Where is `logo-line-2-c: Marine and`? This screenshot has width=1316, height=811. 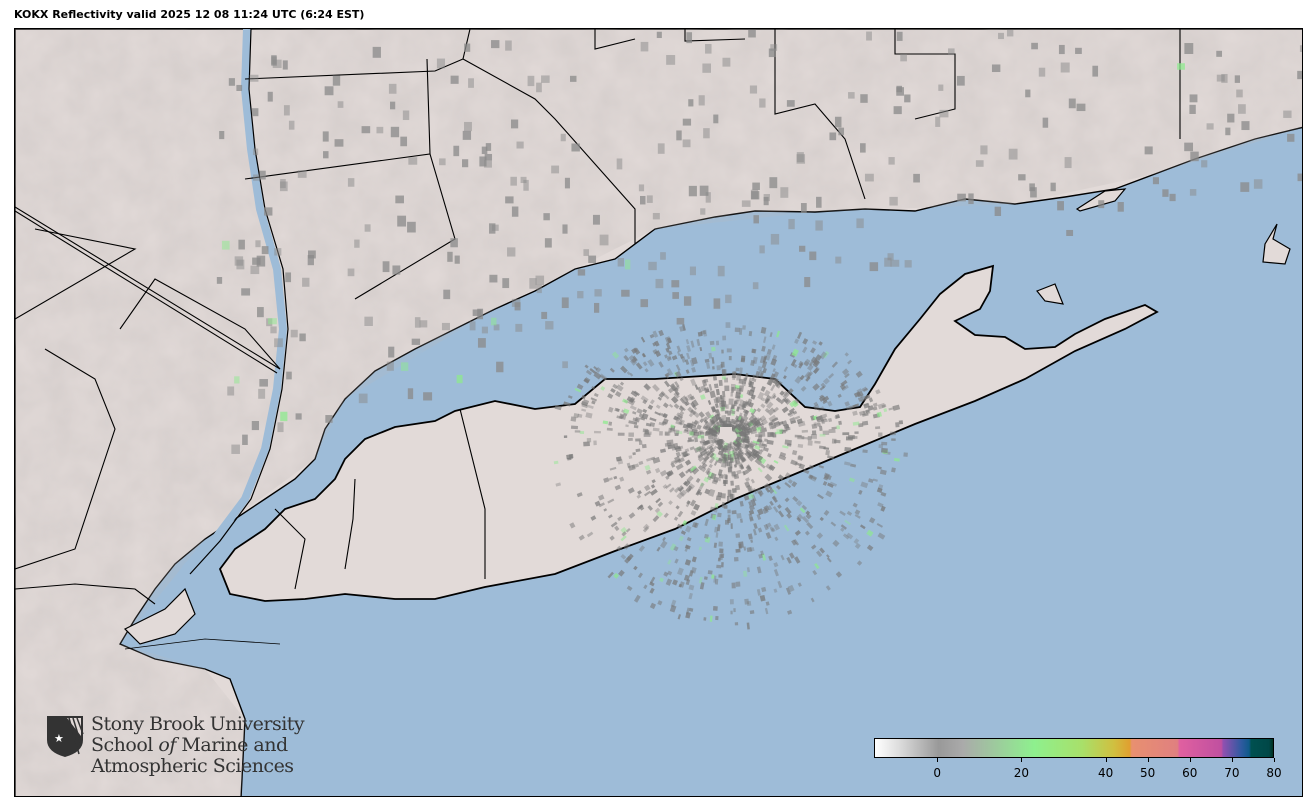 logo-line-2-c: Marine and is located at coordinates (231, 745).